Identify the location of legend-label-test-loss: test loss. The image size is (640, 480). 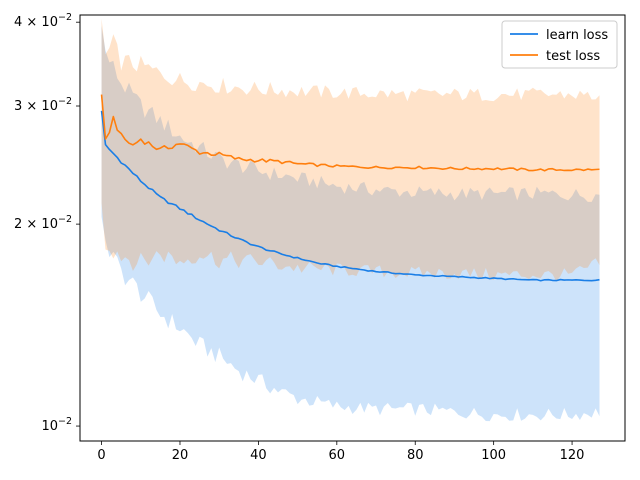
(573, 56).